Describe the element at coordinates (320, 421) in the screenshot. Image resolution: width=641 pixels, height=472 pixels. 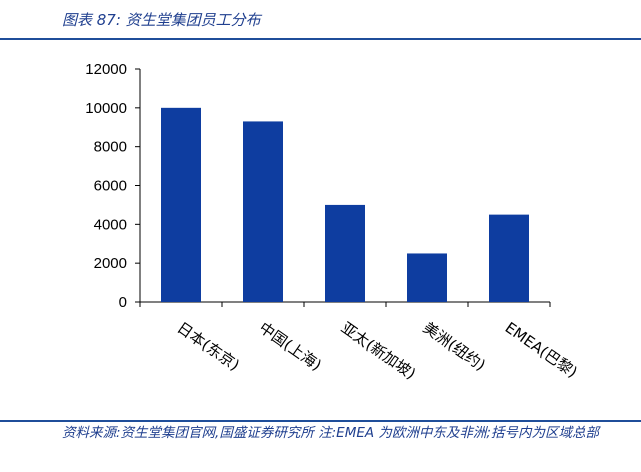
I see `bottom-divider` at that location.